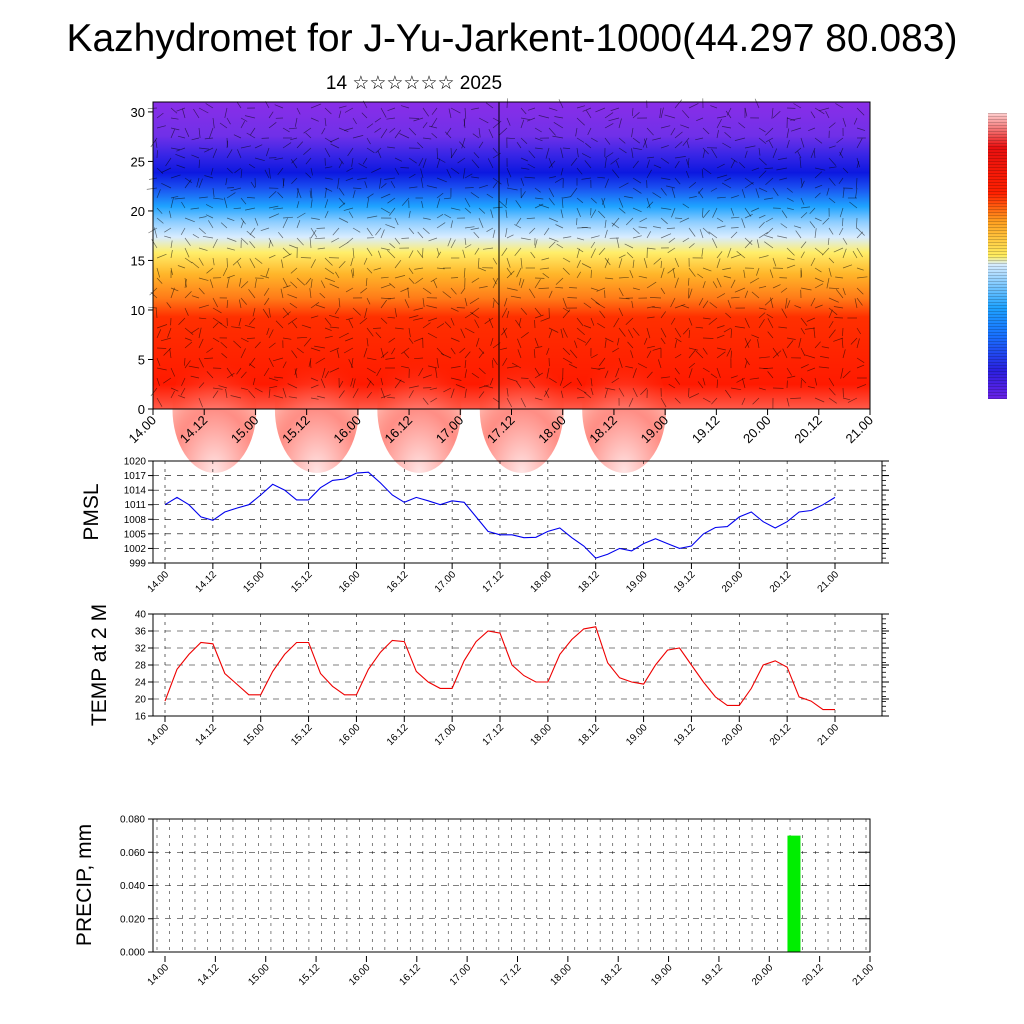 The width and height of the screenshot is (1024, 1024). What do you see at coordinates (685, 582) in the screenshot?
I see `x-tick-label: 19.12` at bounding box center [685, 582].